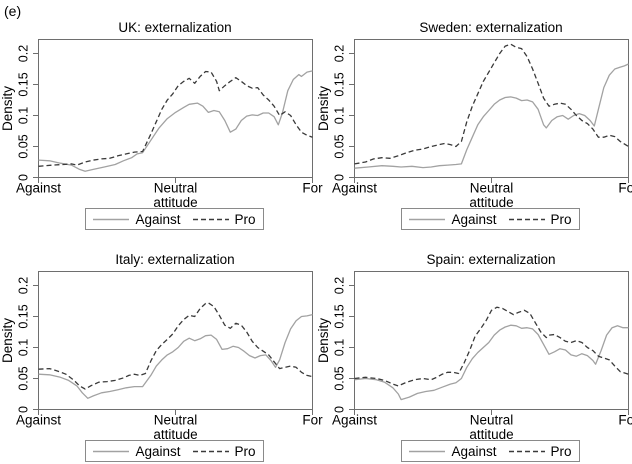  Describe the element at coordinates (13, 11) in the screenshot. I see `figure-label: (e)` at that location.